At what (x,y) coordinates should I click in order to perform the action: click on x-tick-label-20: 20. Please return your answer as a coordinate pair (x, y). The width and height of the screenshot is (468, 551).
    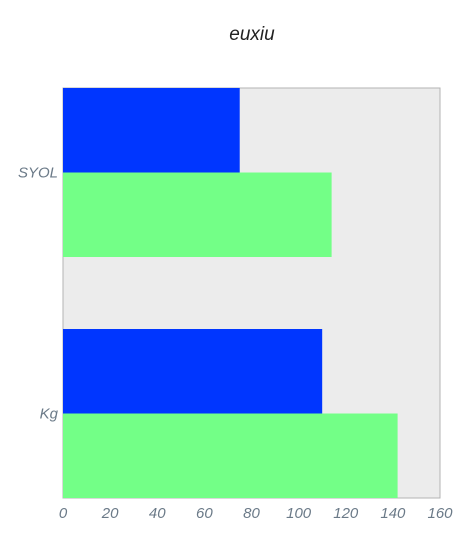
    Looking at the image, I should click on (110, 513).